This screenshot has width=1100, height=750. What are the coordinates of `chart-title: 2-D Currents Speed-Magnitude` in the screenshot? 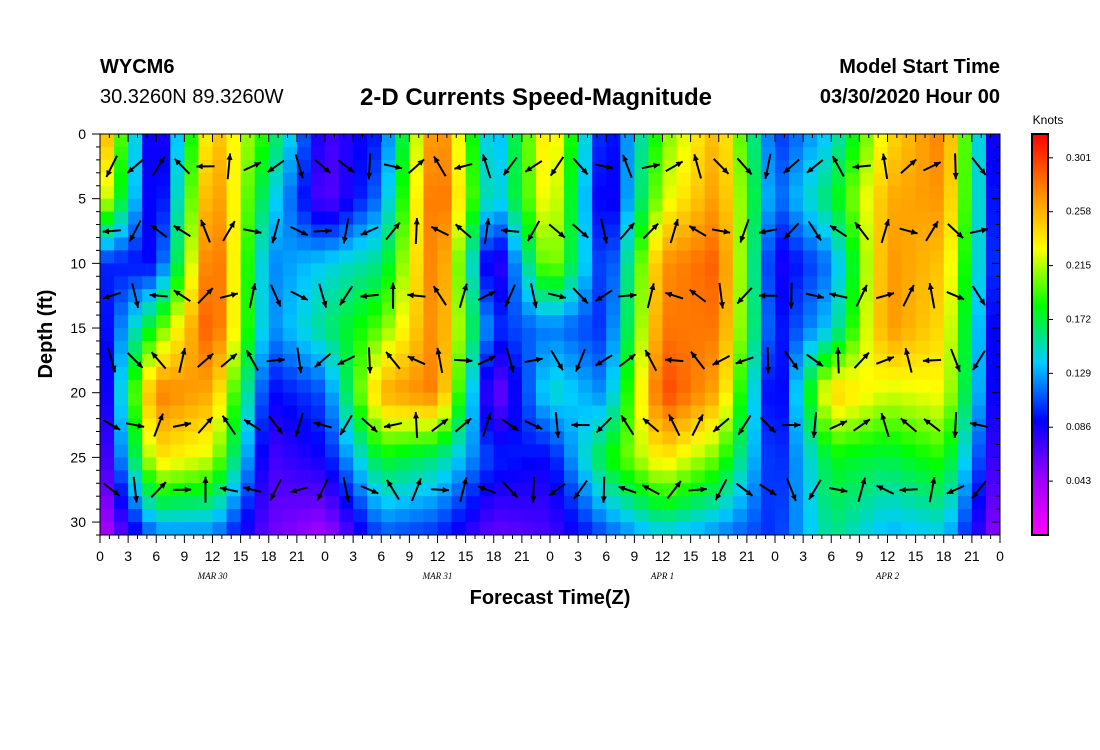 It's located at (536, 97).